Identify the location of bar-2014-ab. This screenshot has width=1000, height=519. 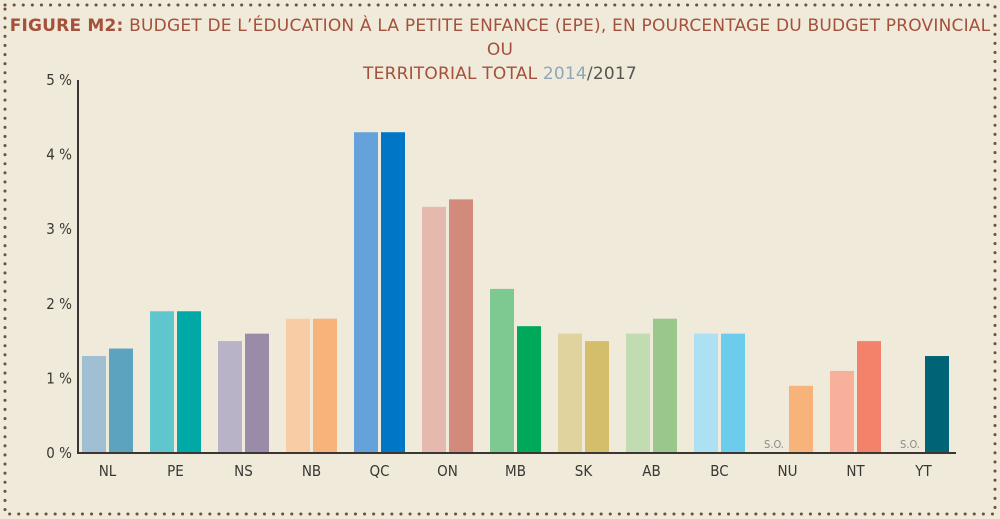
(638, 393).